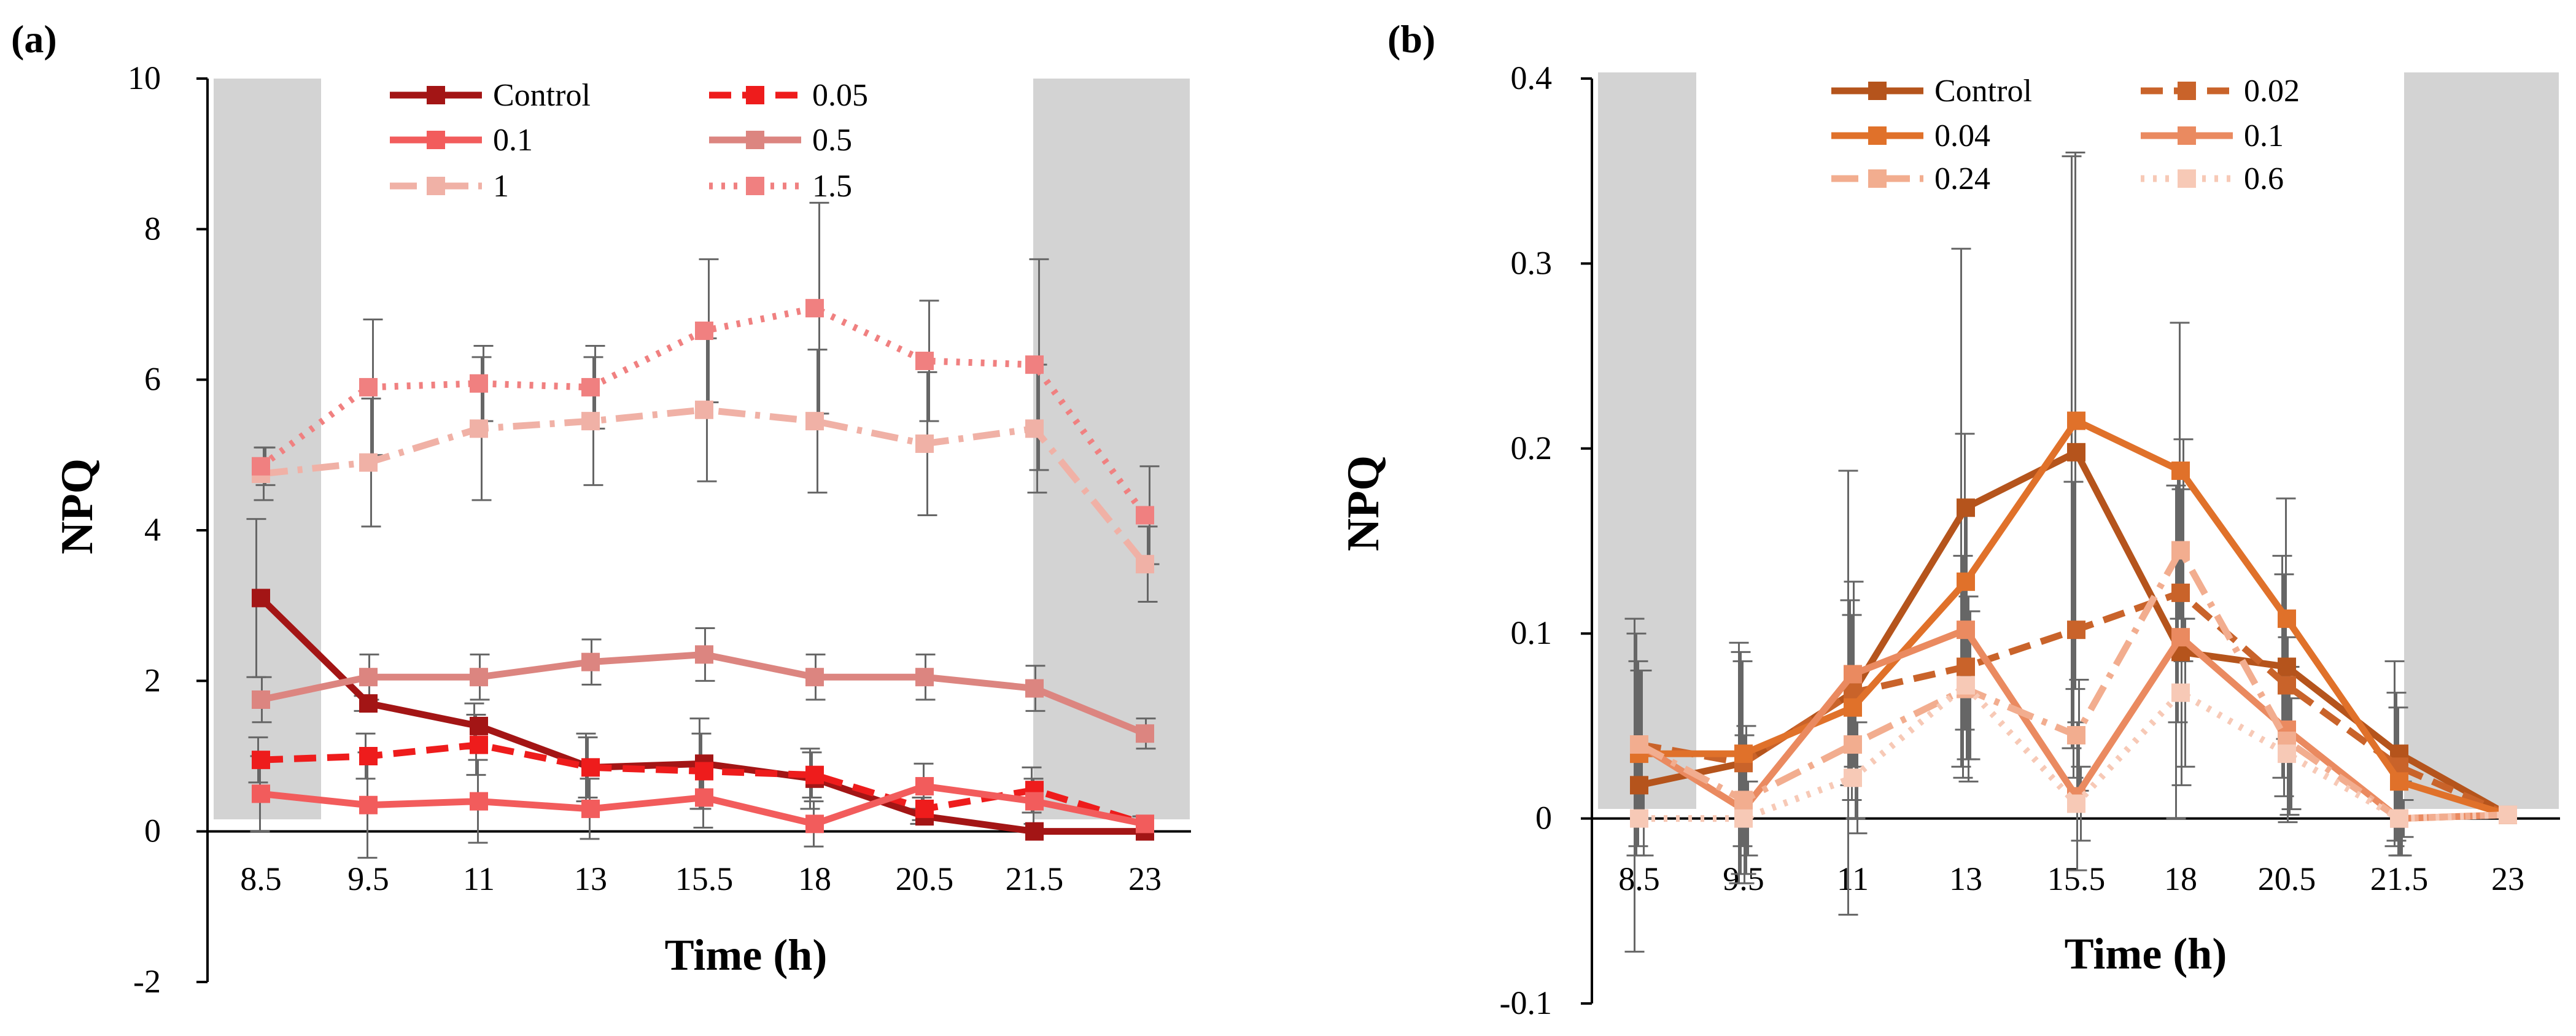  Describe the element at coordinates (152, 379) in the screenshot. I see `y-tick-label: 6` at that location.